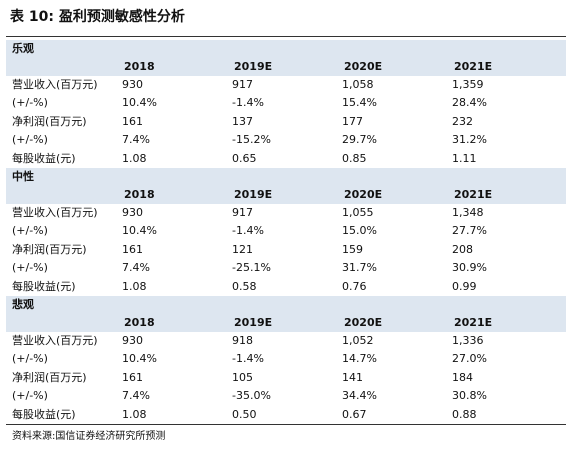  I want to click on cell: 34.4%, so click(359, 396).